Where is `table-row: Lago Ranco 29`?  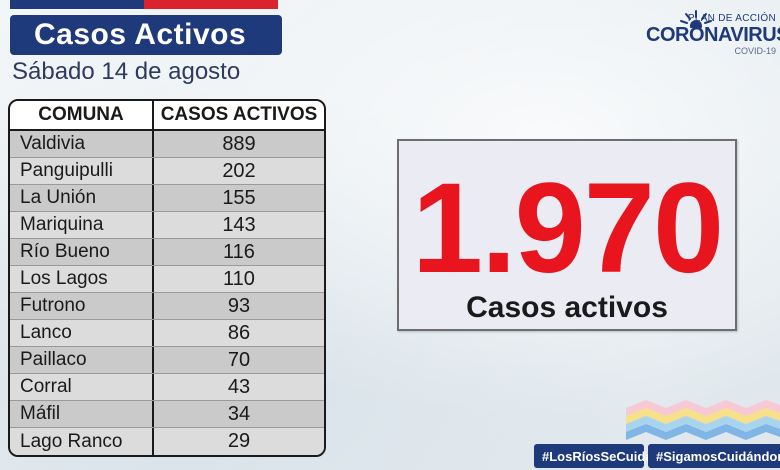 table-row: Lago Ranco 29 is located at coordinates (167, 441).